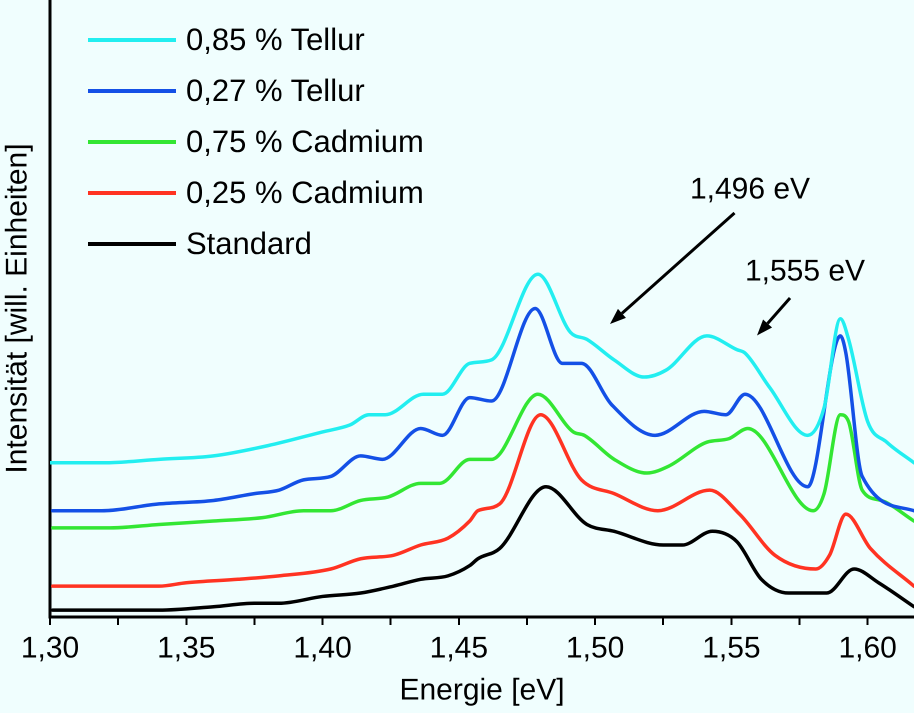  Describe the element at coordinates (731, 647) in the screenshot. I see `x-tick-label: 1,55` at that location.